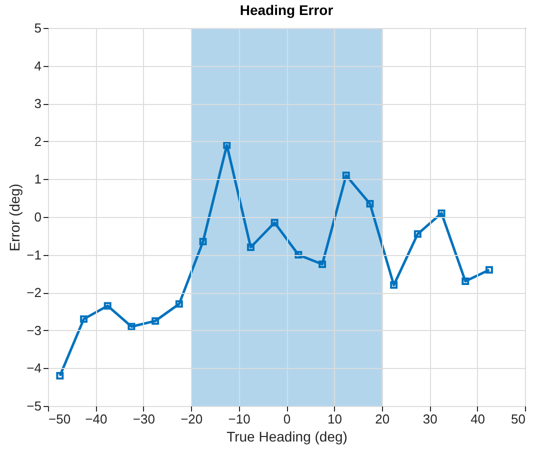  What do you see at coordinates (34, 254) in the screenshot?
I see `y-tick-label: −1` at bounding box center [34, 254].